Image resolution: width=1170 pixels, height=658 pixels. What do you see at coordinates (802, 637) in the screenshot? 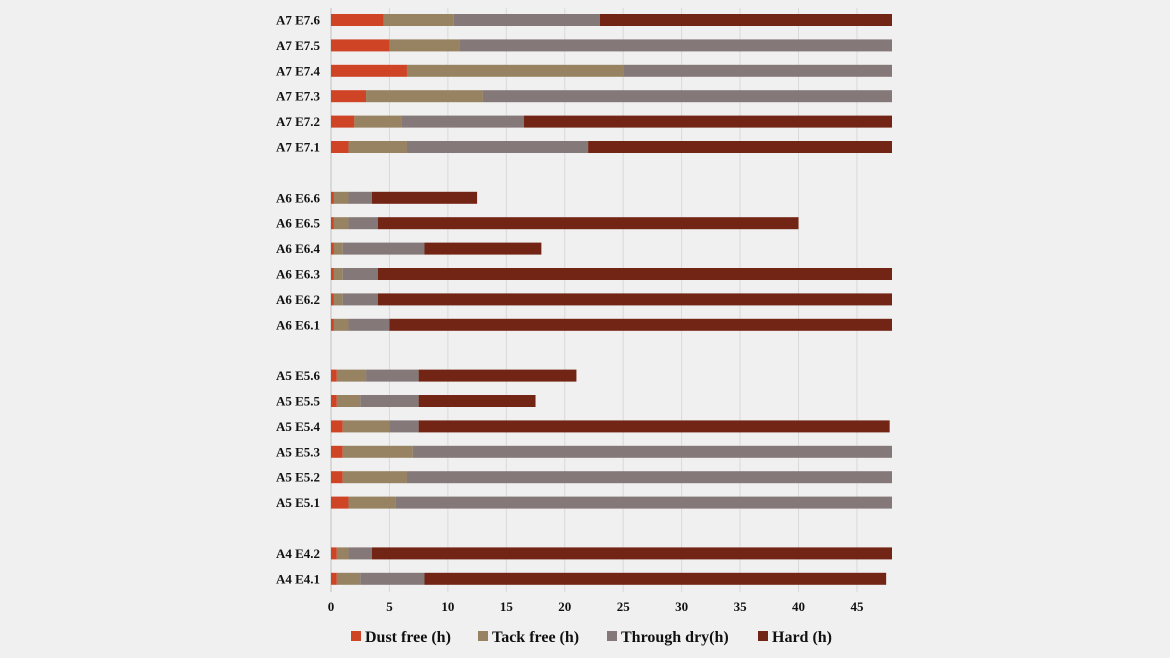
I see `legend-label: Hard (h)` at bounding box center [802, 637].